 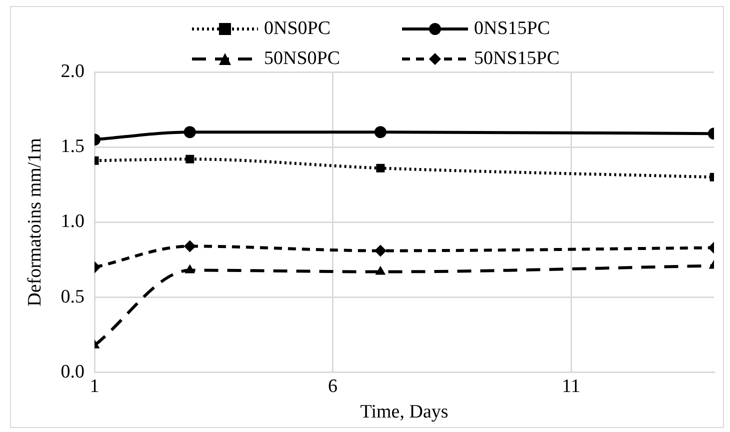 I want to click on y-tick-label: 0.5, so click(x=72, y=297).